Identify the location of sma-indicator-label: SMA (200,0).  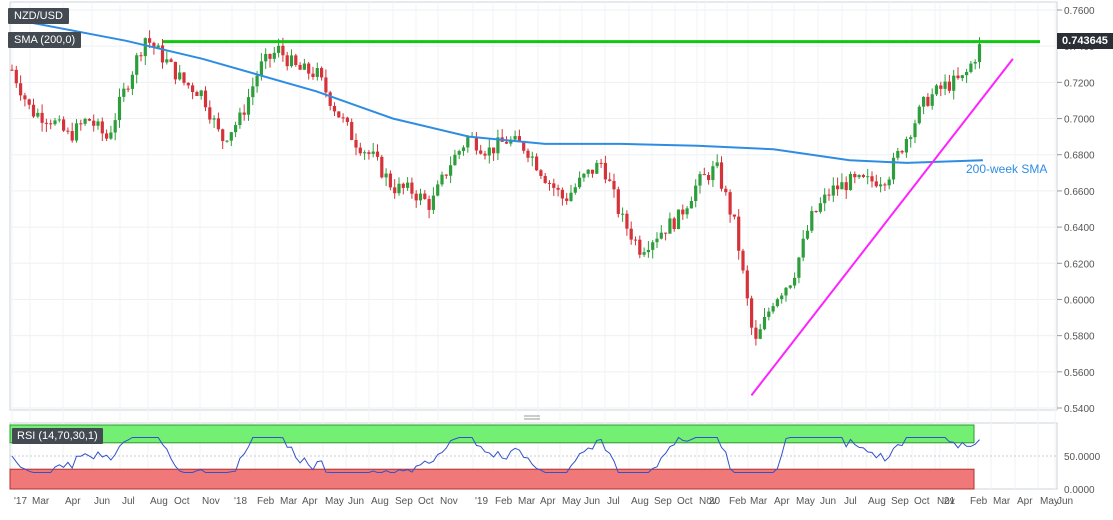
(45, 40).